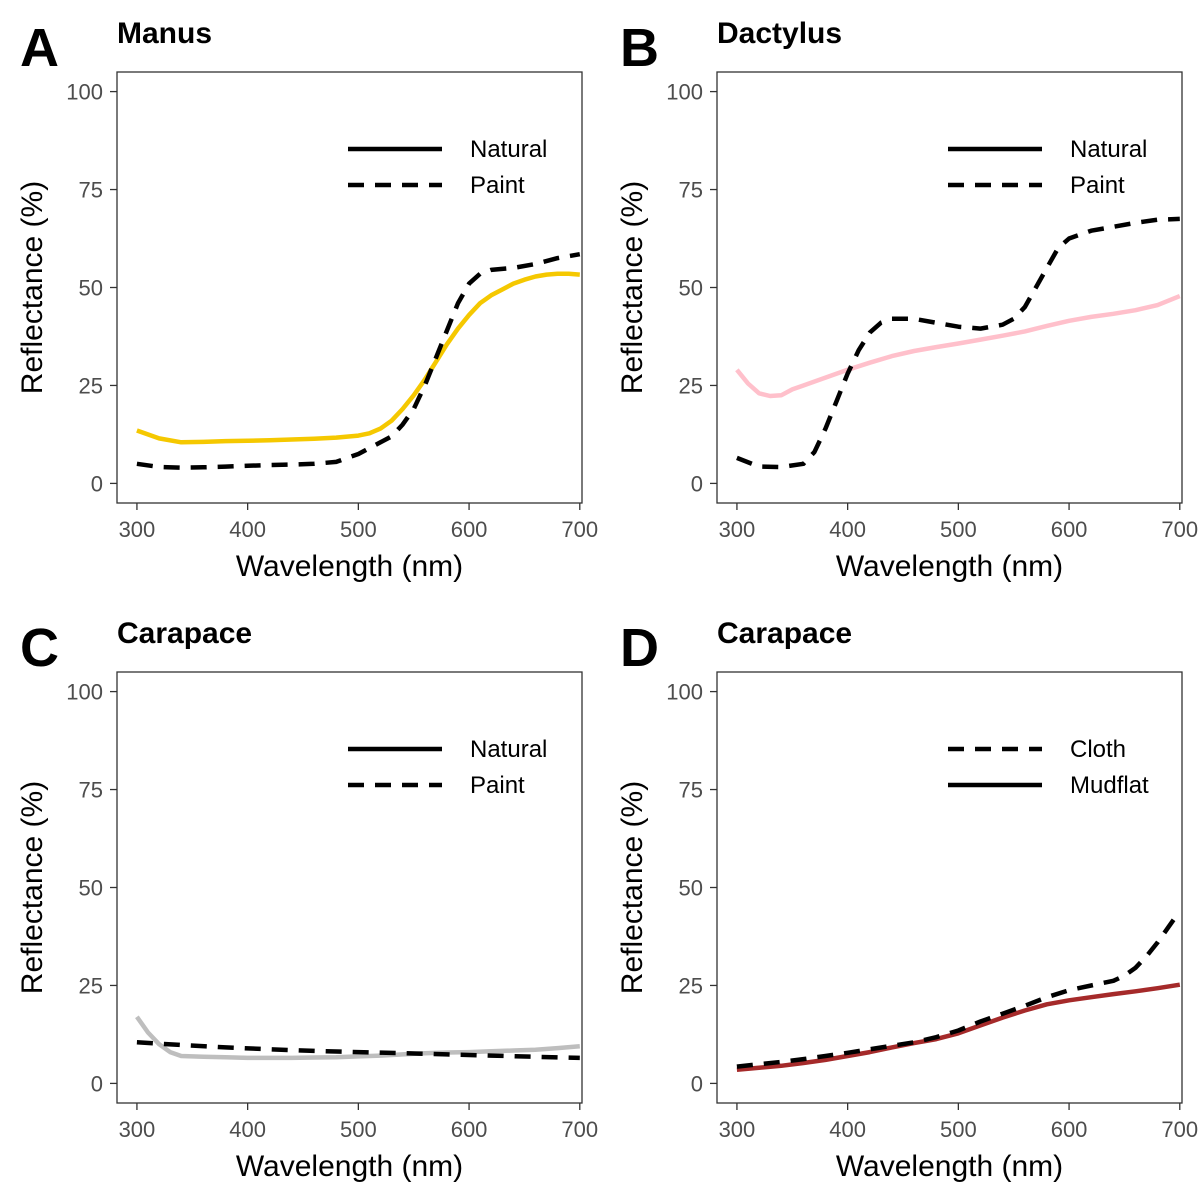  What do you see at coordinates (639, 48) in the screenshot?
I see `panel-letter: B` at bounding box center [639, 48].